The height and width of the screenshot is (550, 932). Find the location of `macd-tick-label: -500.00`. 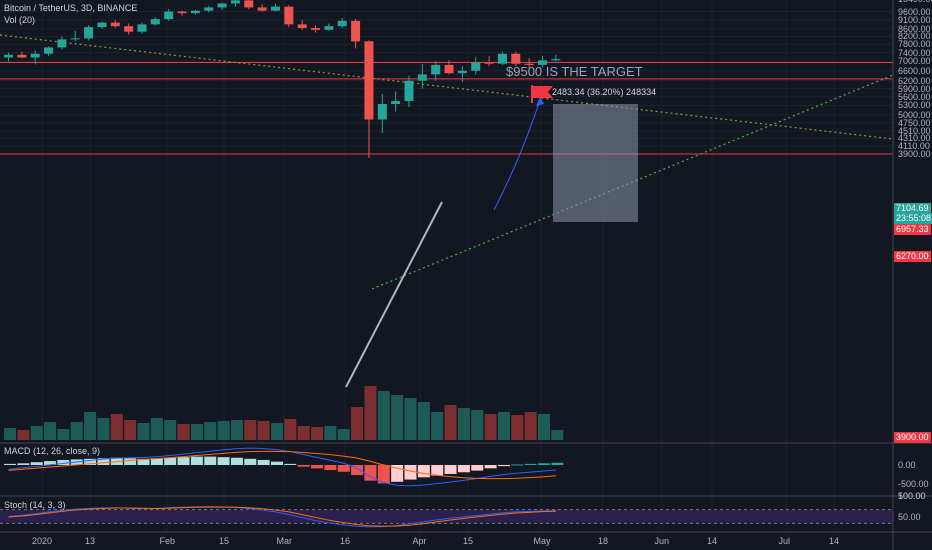

macd-tick-label: -500.00 is located at coordinates (913, 484).